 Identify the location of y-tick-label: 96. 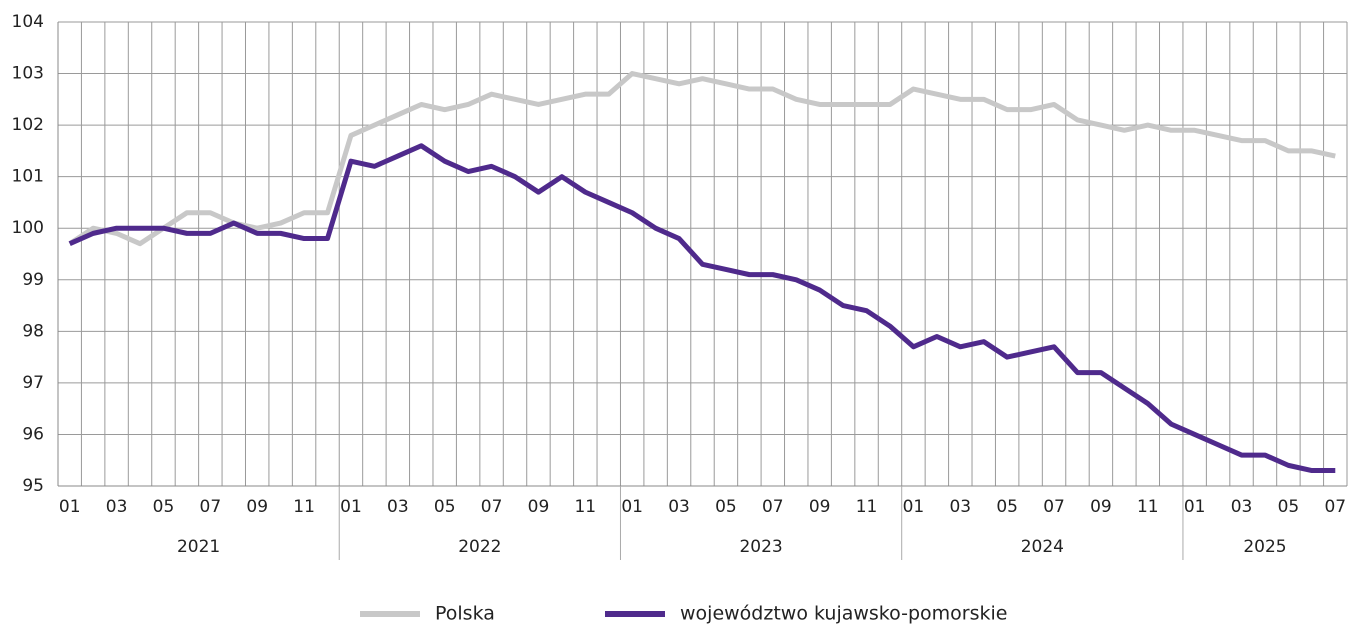
(33, 434).